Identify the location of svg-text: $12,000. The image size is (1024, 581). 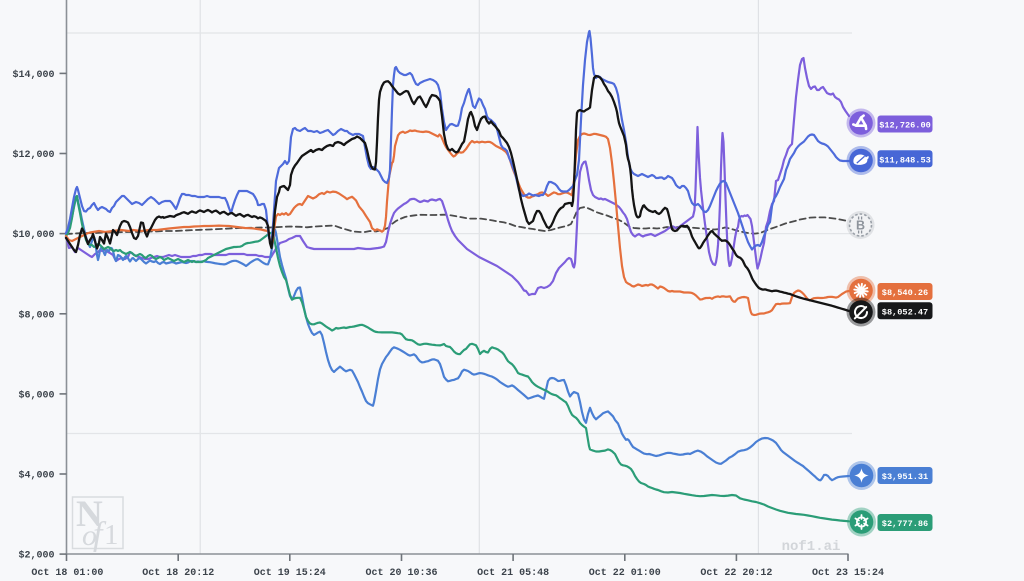
(33, 155).